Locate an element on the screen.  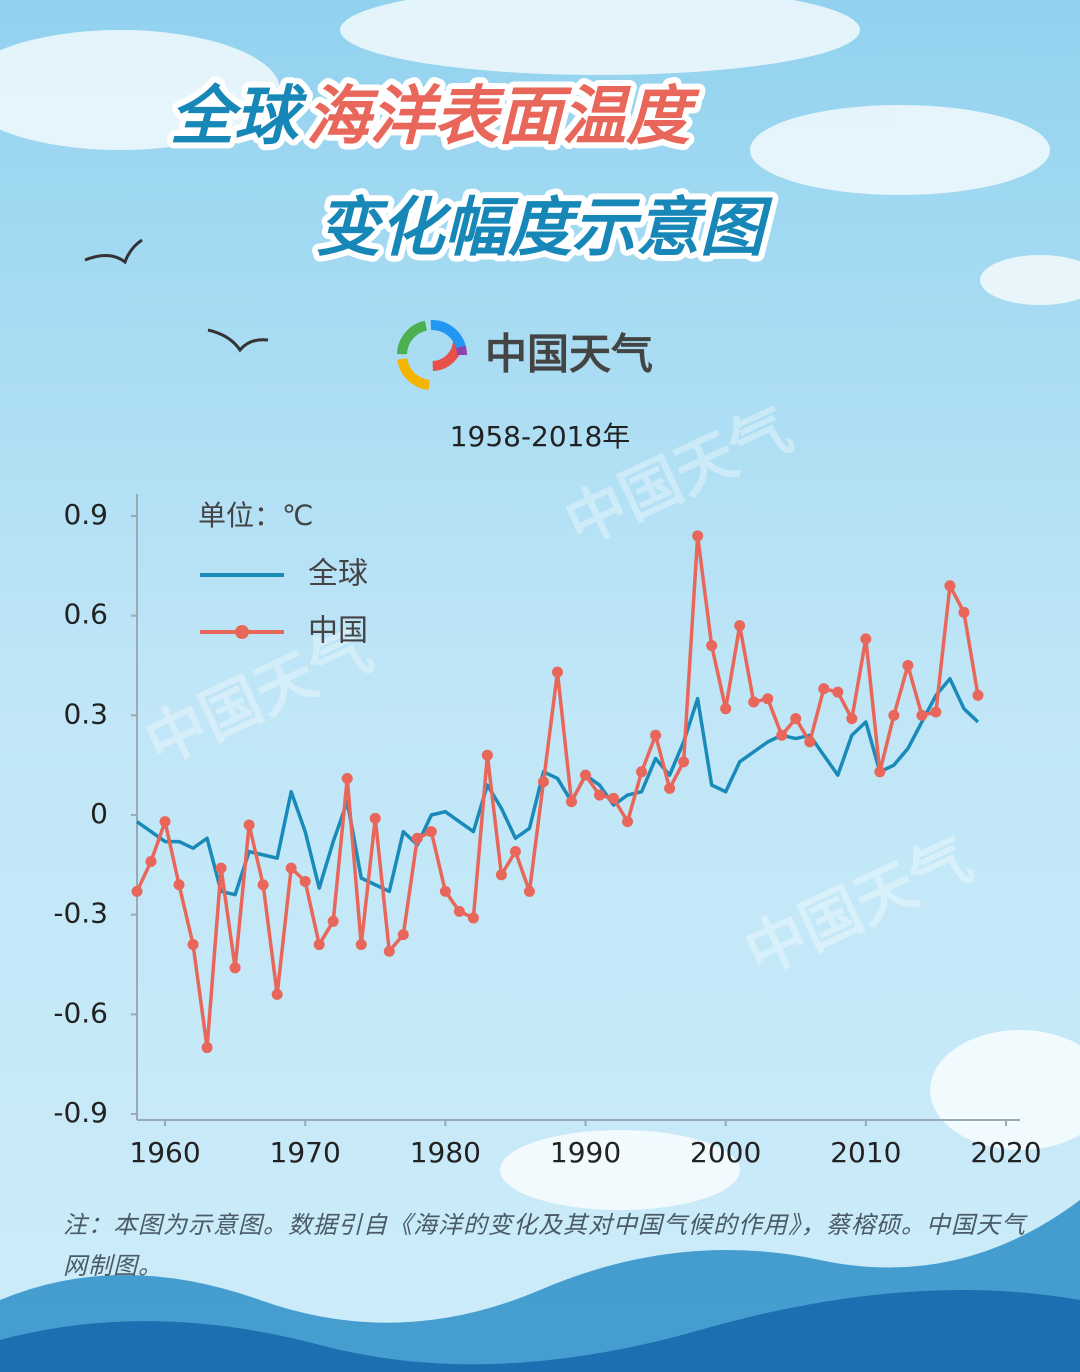
brand: 中国天气 is located at coordinates (569, 354).